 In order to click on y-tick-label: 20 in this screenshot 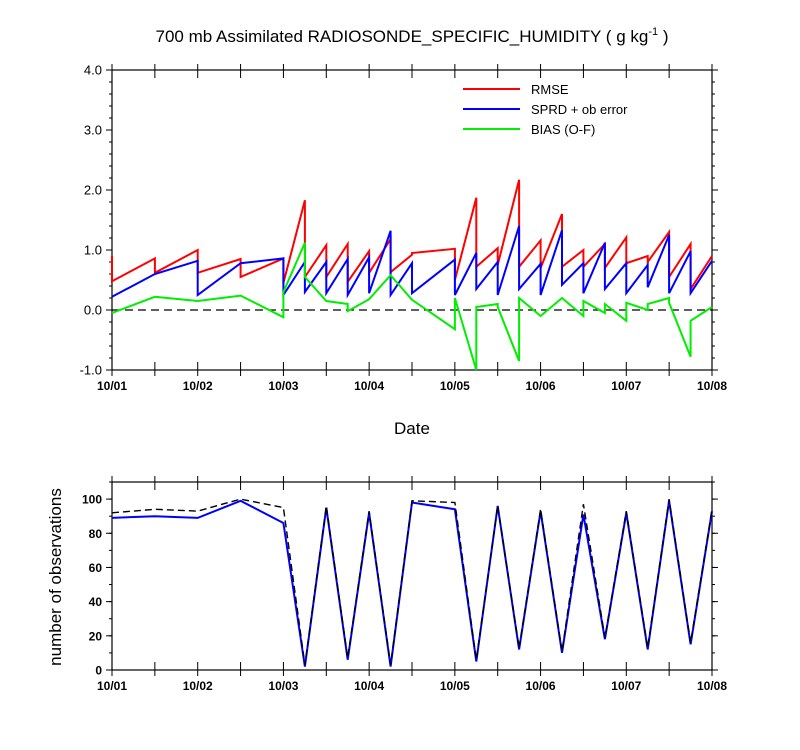, I will do `click(96, 636)`.